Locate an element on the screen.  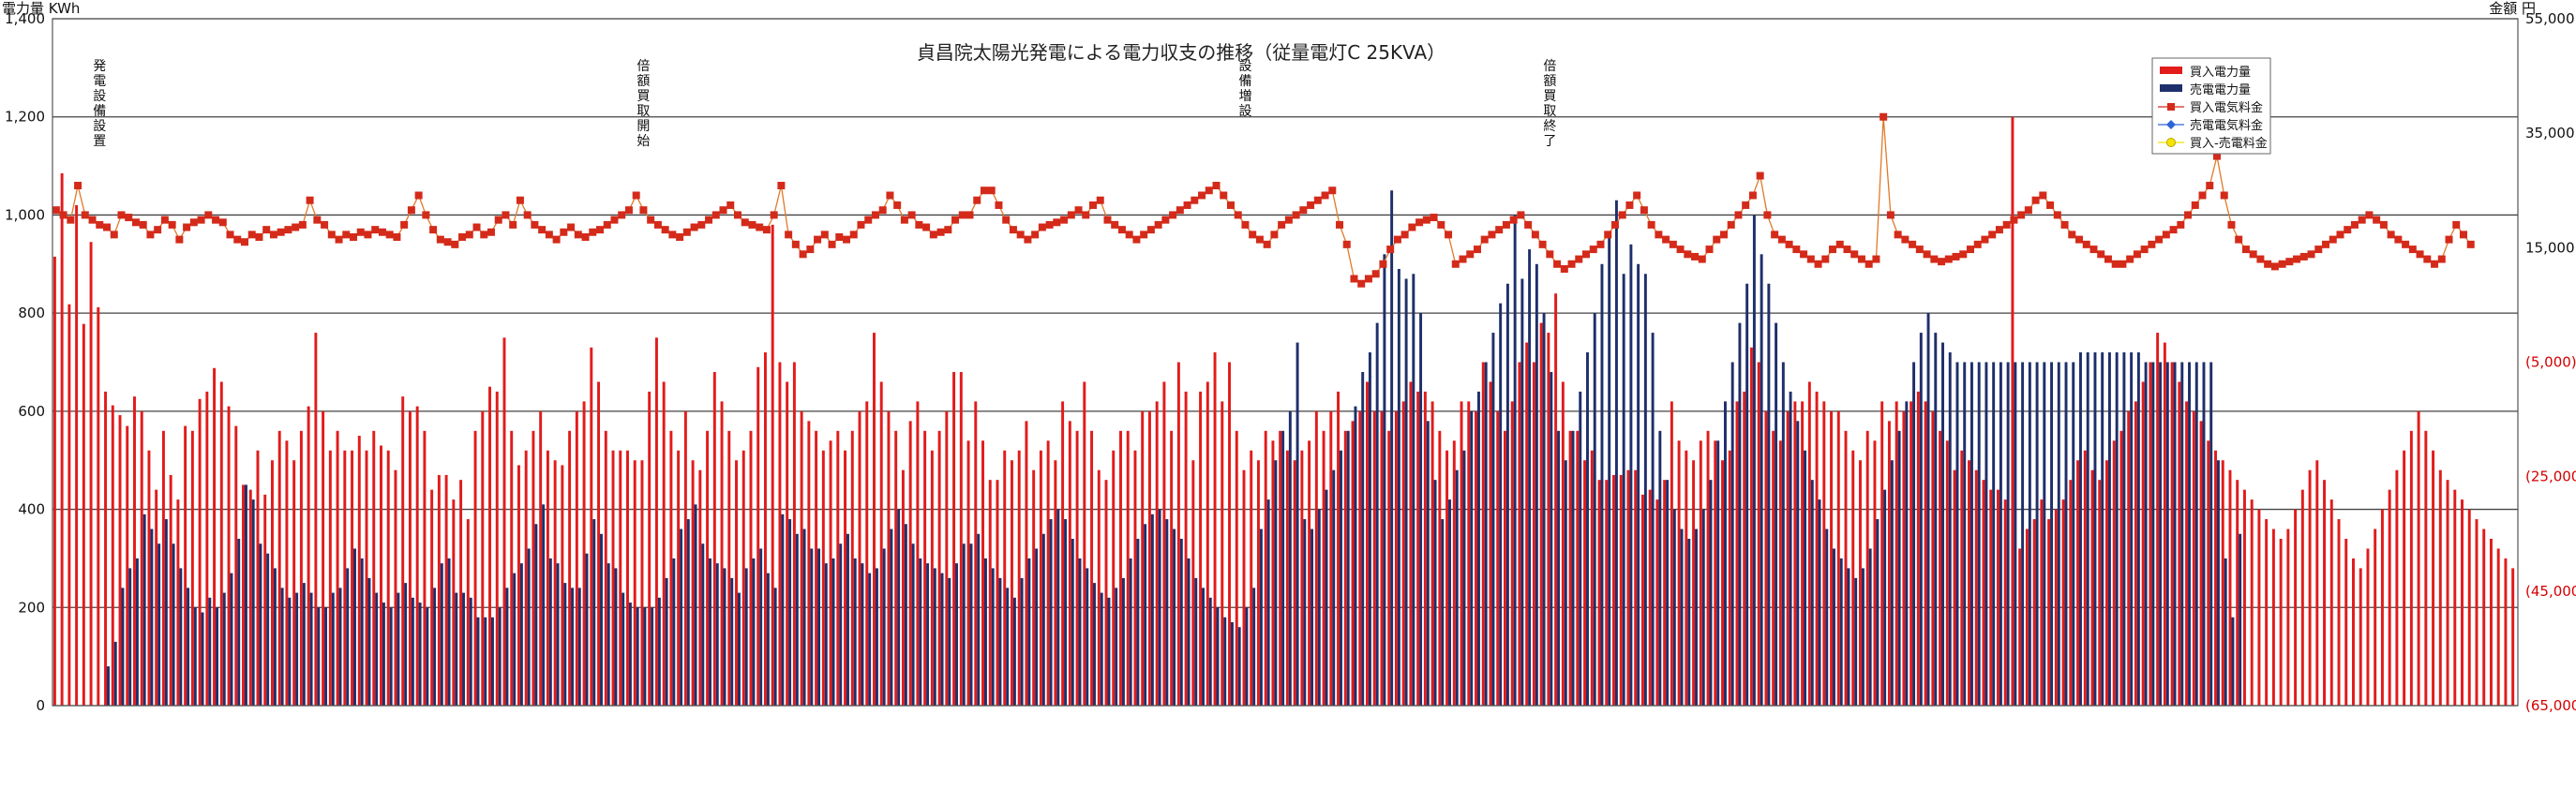
y-tick-right: 35,000 is located at coordinates (2550, 133).